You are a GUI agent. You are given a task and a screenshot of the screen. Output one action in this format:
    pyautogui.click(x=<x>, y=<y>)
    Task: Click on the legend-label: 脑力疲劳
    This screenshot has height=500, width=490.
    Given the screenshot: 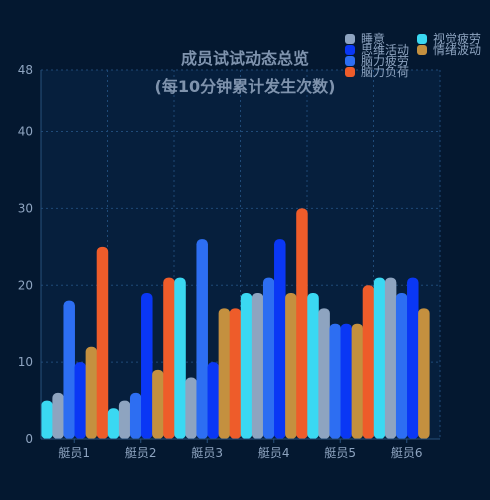 What is the action you would take?
    pyautogui.click(x=385, y=60)
    